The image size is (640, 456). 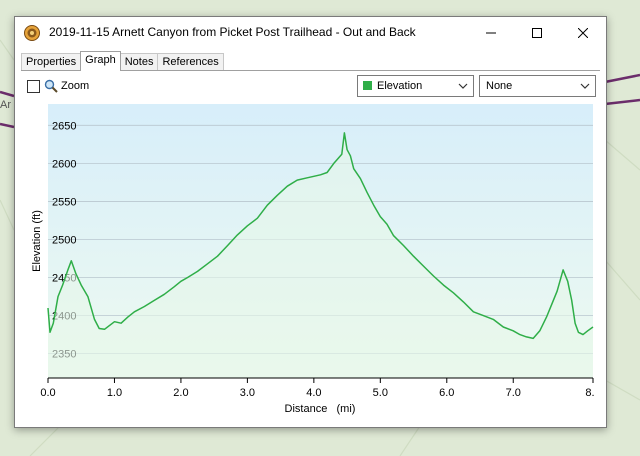 I want to click on x-tick-label: 4.0, so click(x=313, y=393).